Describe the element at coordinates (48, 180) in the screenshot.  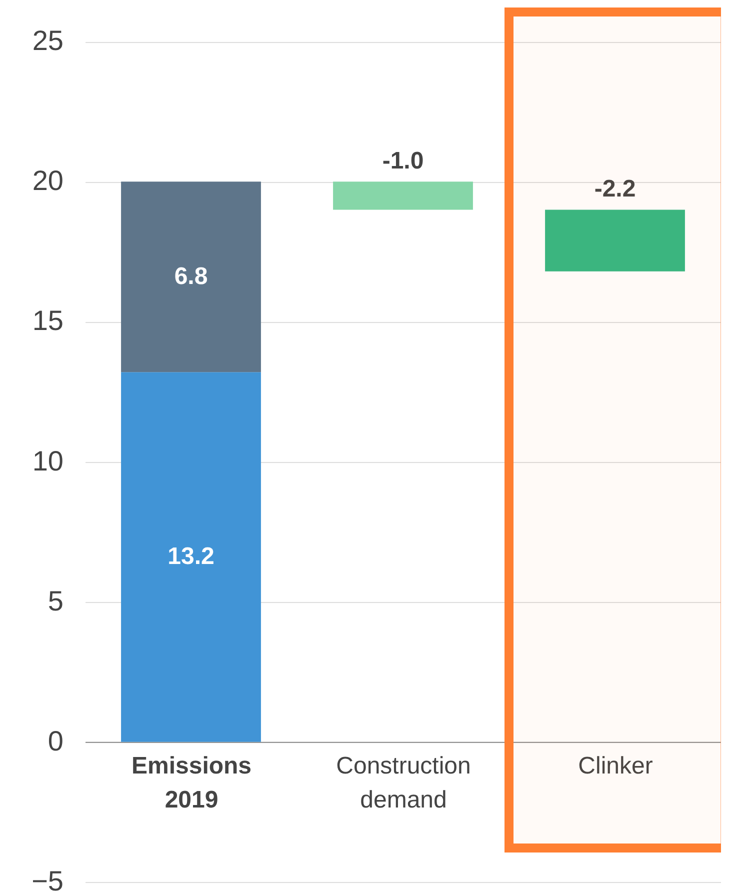
I see `y-tick-label: 20` at that location.